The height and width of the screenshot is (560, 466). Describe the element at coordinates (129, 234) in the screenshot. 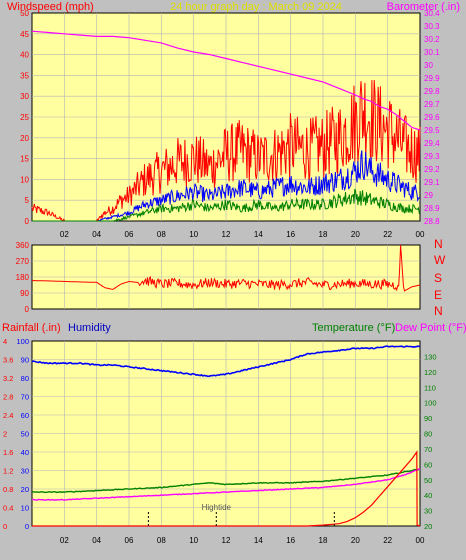

I see `wind-x-tick-label: 06` at that location.